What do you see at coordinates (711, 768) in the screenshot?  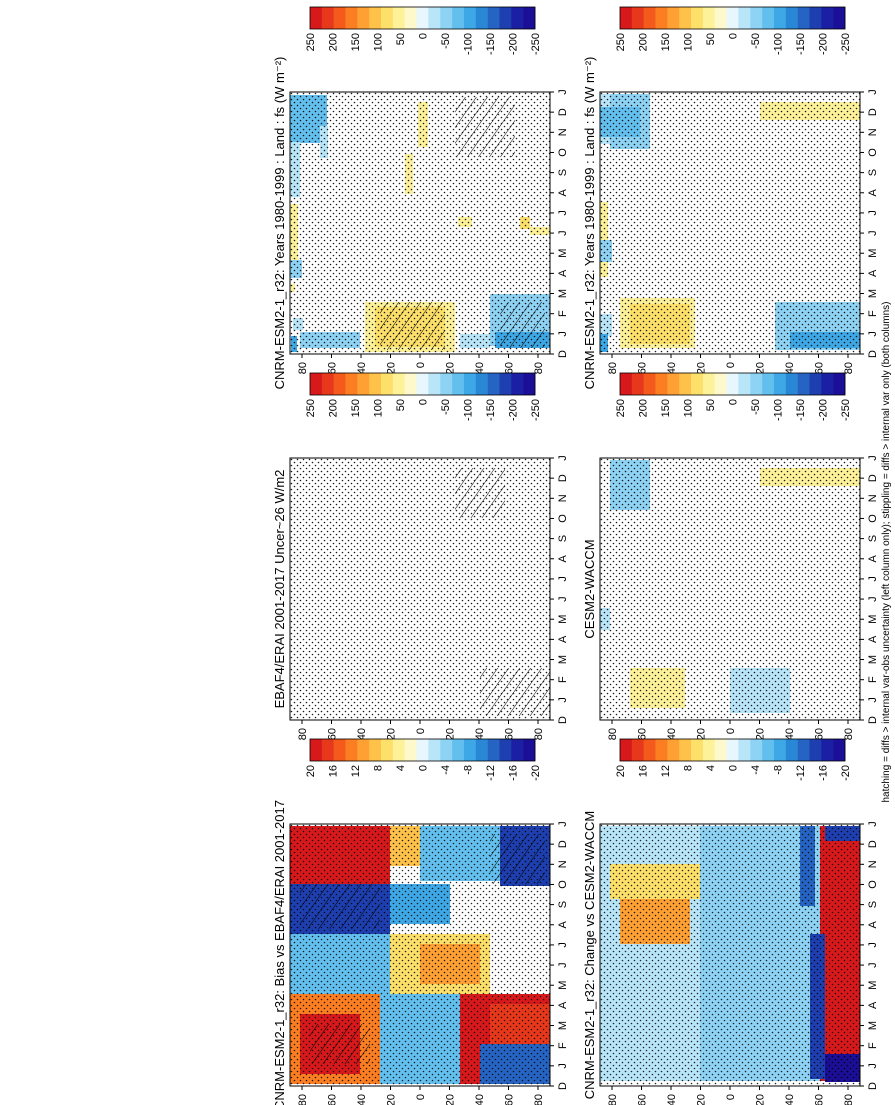 I see `colorbar-label: 4` at bounding box center [711, 768].